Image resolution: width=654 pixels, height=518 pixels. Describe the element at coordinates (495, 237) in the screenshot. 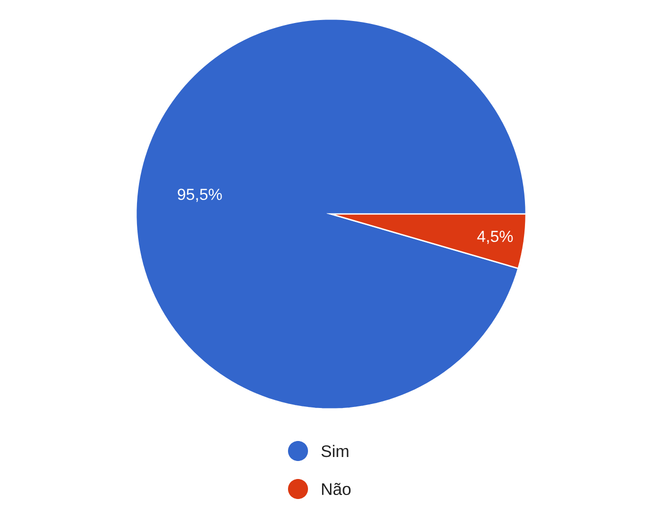

I see `data-label: 4,5%` at that location.